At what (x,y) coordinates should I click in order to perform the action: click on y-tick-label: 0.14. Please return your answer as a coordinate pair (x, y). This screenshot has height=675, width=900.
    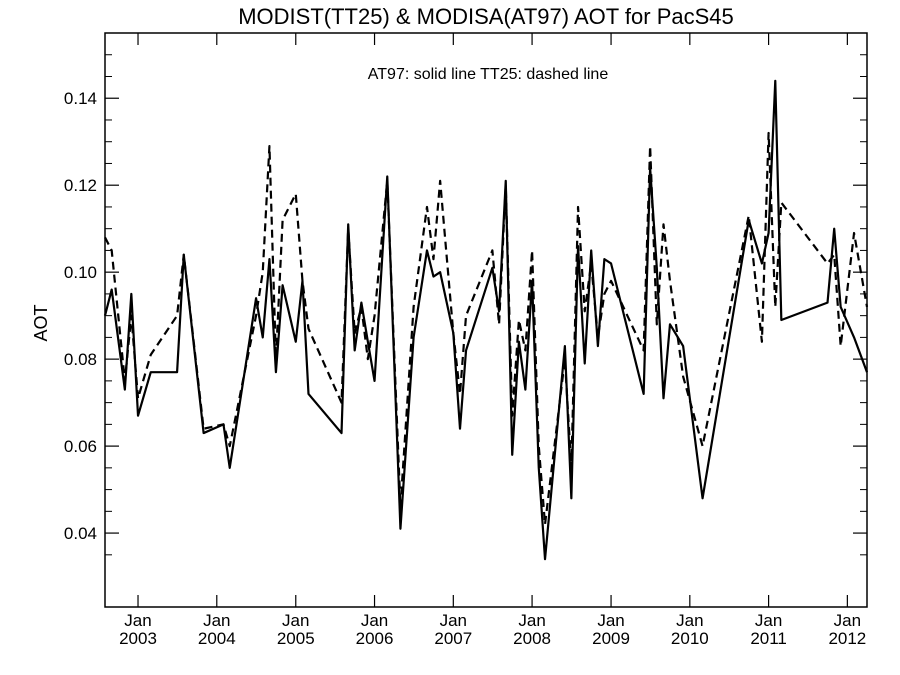
    Looking at the image, I should click on (80, 98).